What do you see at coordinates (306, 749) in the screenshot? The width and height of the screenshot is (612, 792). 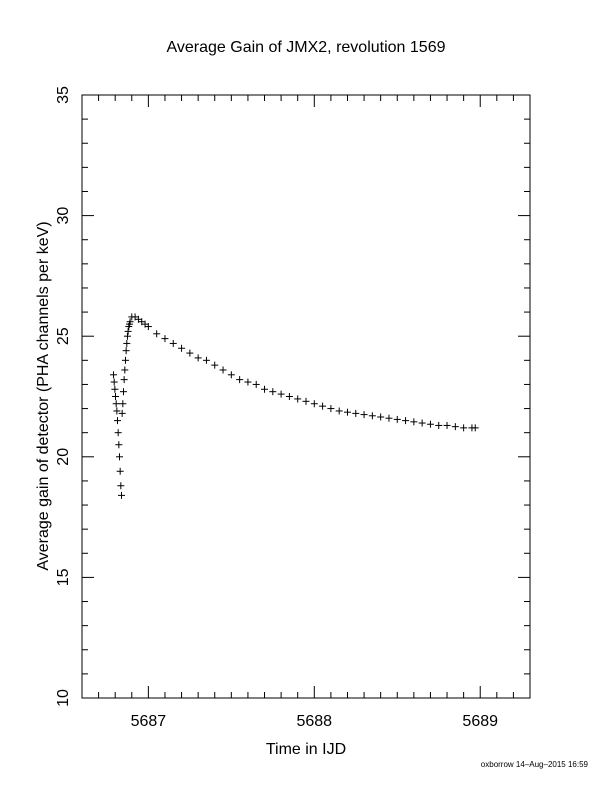 I see `x-axis-label: Time in IJD` at bounding box center [306, 749].